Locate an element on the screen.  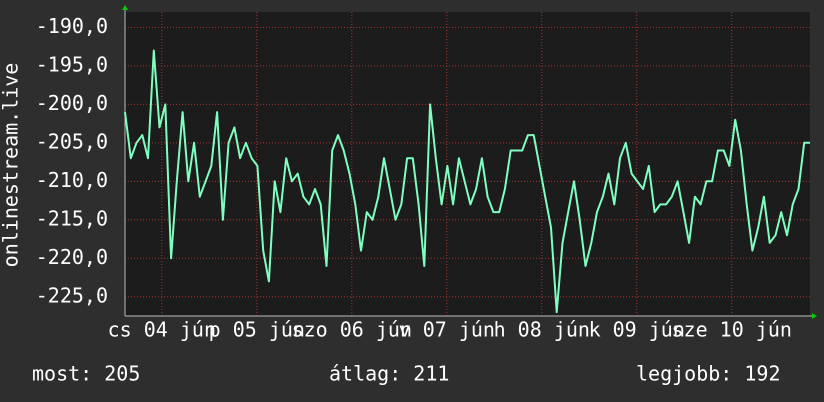
x-tick-label: szo 06 jún is located at coordinates (352, 330).